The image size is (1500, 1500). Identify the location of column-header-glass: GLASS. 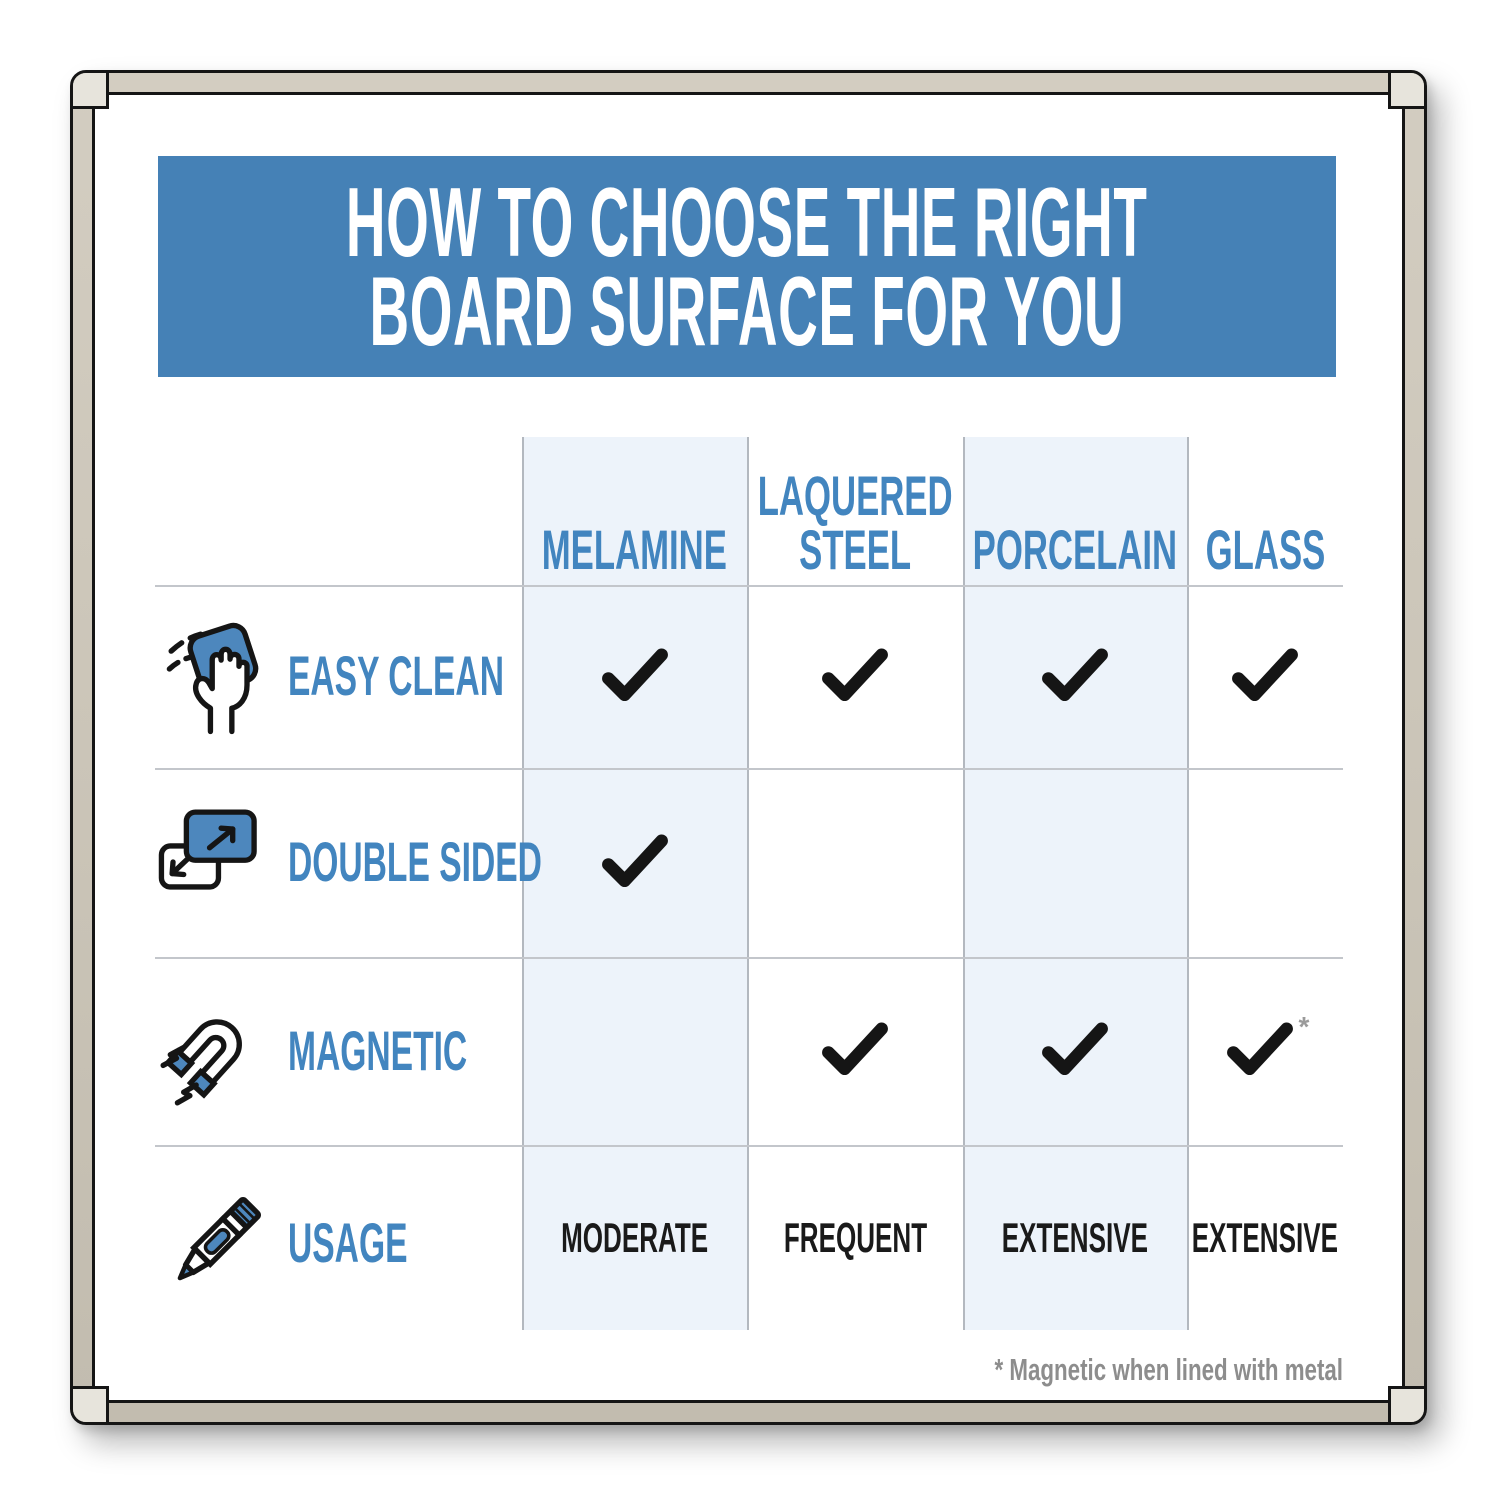
(1265, 511).